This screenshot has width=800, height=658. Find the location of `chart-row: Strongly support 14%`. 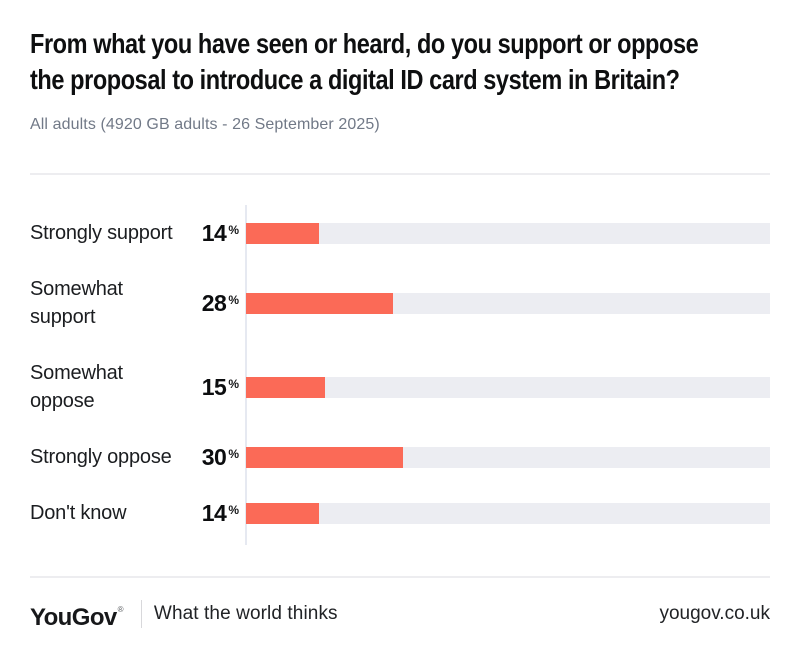

chart-row: Strongly support 14% is located at coordinates (400, 233).